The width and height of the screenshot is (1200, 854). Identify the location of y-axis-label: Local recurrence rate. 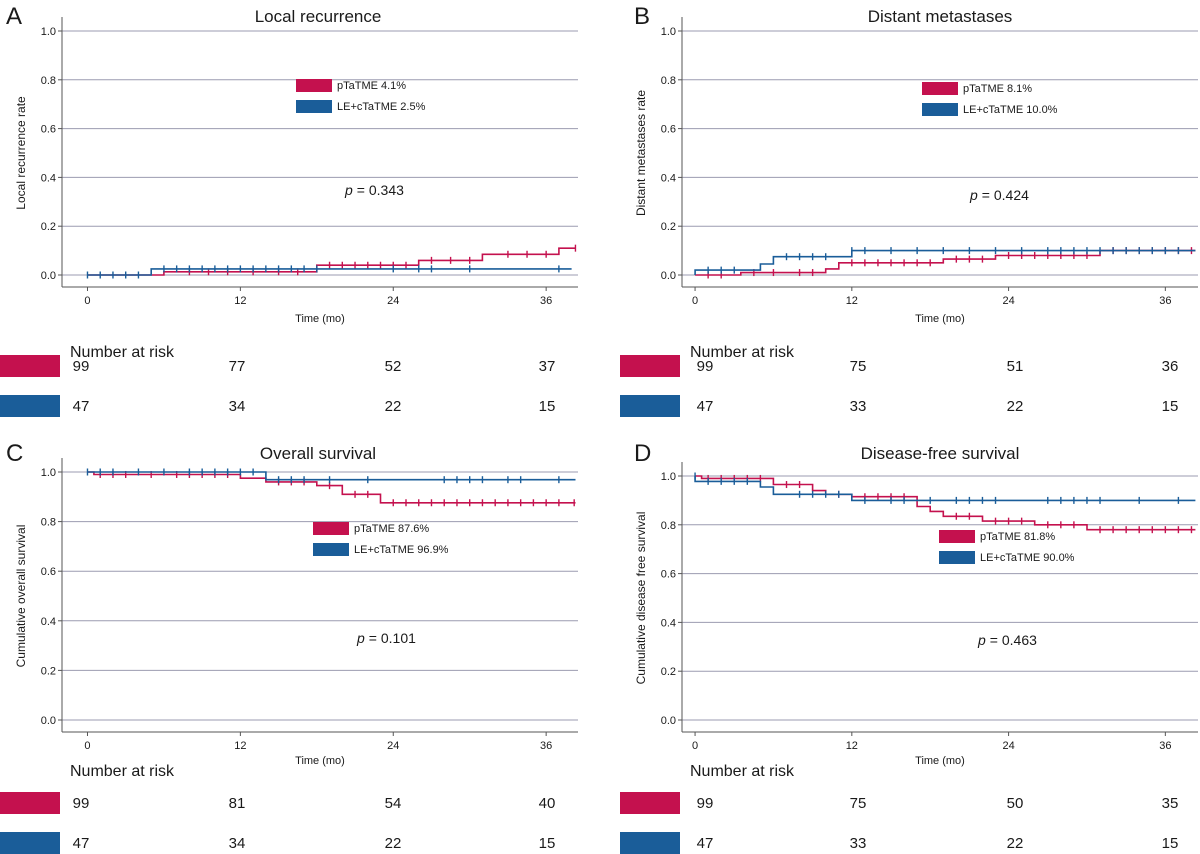
(21, 153).